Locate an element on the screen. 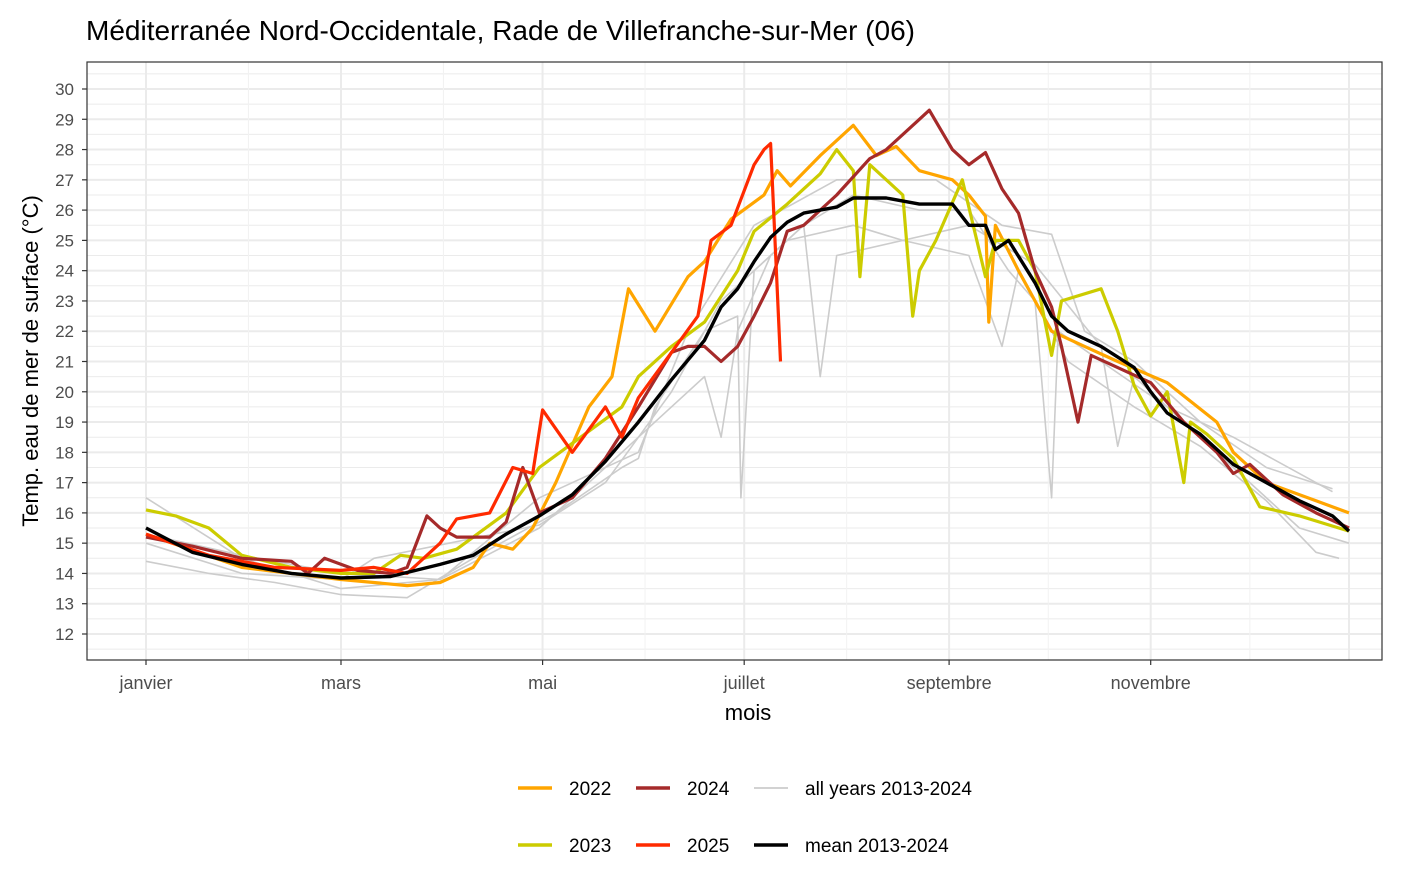  y-tick-label: 25 is located at coordinates (64, 240).